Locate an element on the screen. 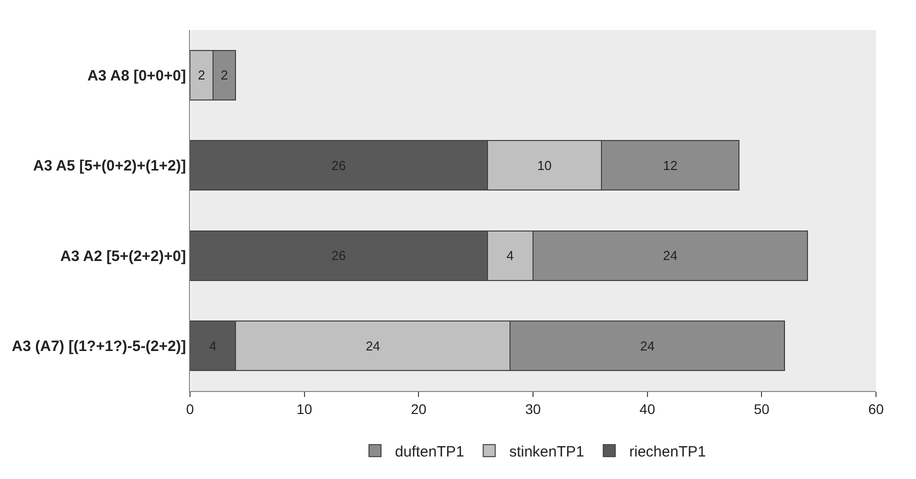 The width and height of the screenshot is (916, 479). x-tick-label: 50 is located at coordinates (762, 408).